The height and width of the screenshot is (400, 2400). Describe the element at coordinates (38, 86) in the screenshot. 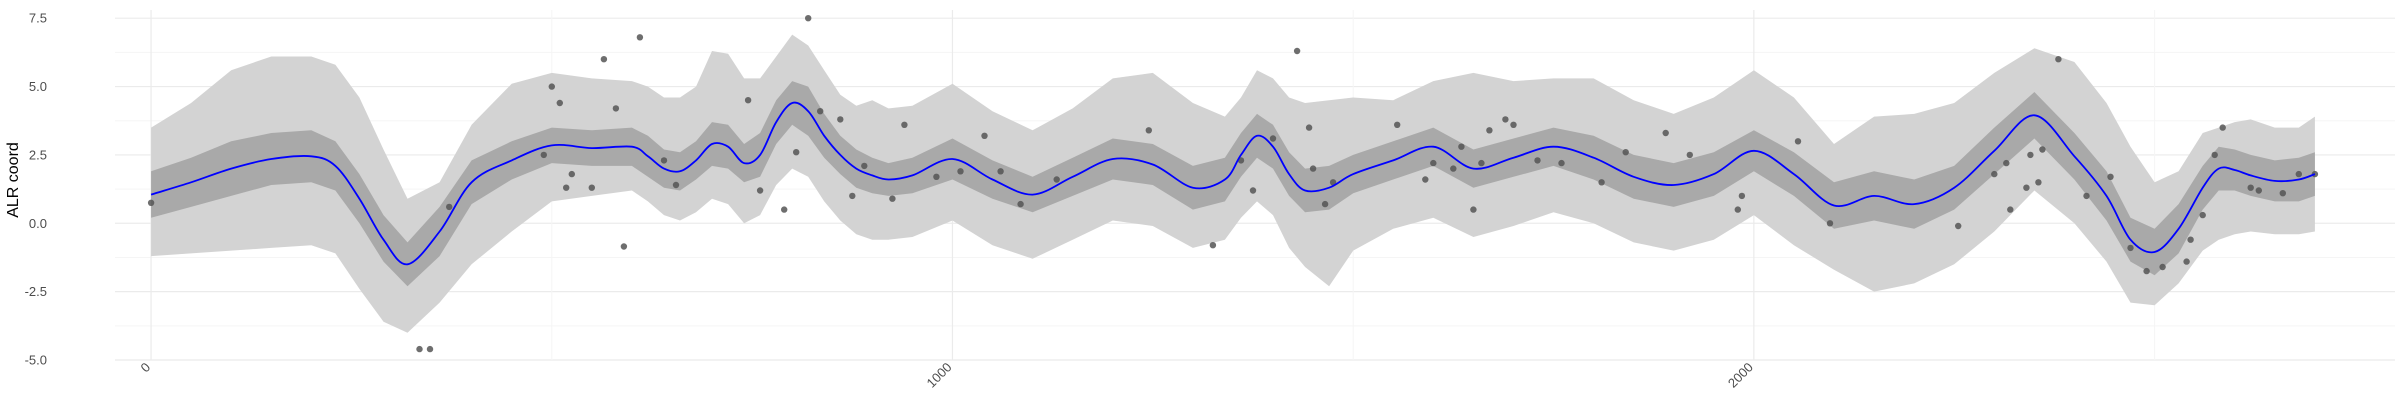

I see `y-tick-label: 5.0` at that location.